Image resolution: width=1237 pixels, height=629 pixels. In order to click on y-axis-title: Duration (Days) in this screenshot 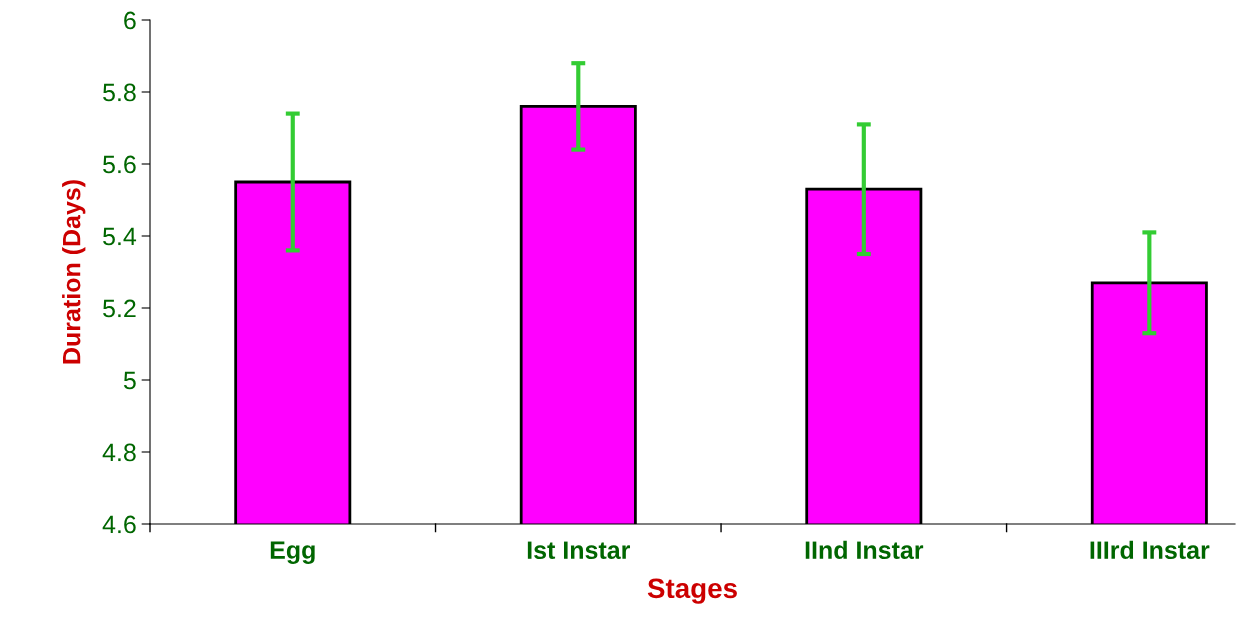, I will do `click(74, 272)`.